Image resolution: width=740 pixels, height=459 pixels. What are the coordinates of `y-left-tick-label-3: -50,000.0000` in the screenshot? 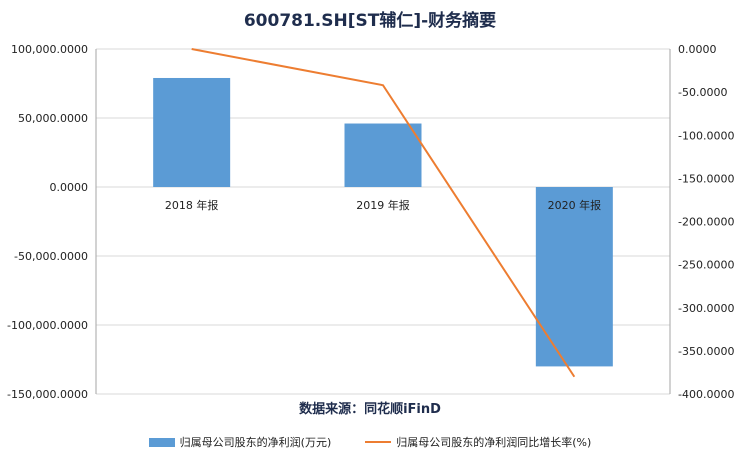 It's located at (51, 256).